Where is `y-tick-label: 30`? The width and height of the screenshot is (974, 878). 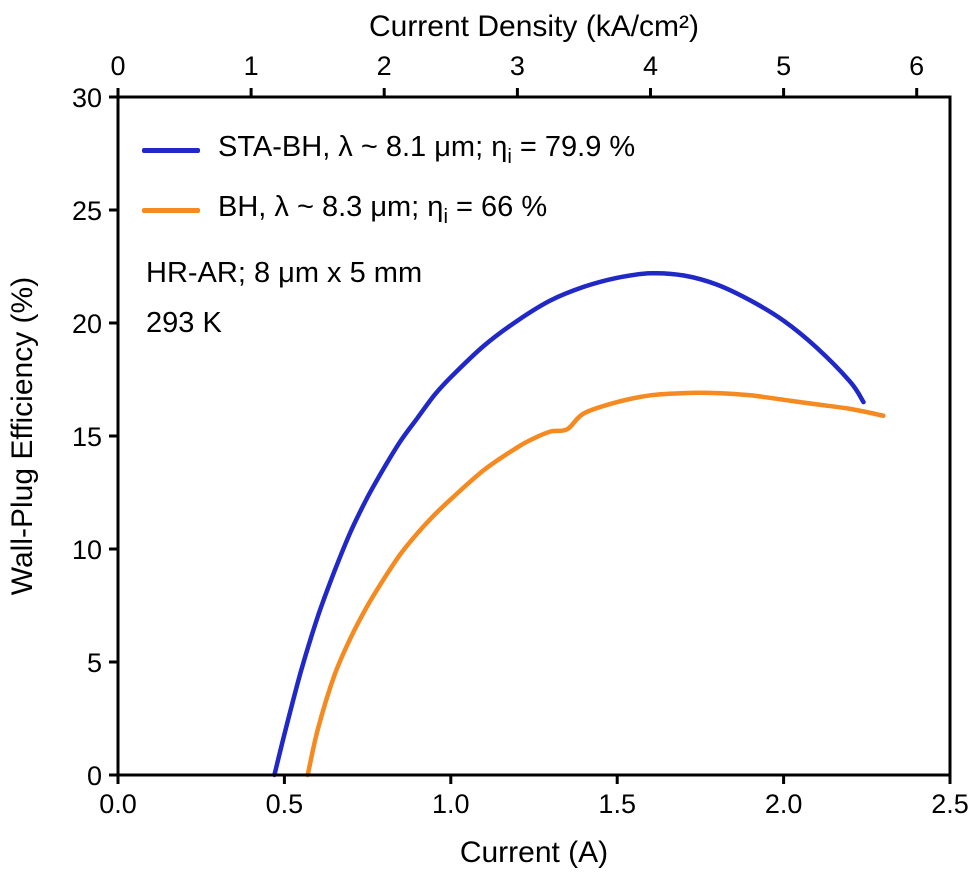
y-tick-label: 30 is located at coordinates (87, 98).